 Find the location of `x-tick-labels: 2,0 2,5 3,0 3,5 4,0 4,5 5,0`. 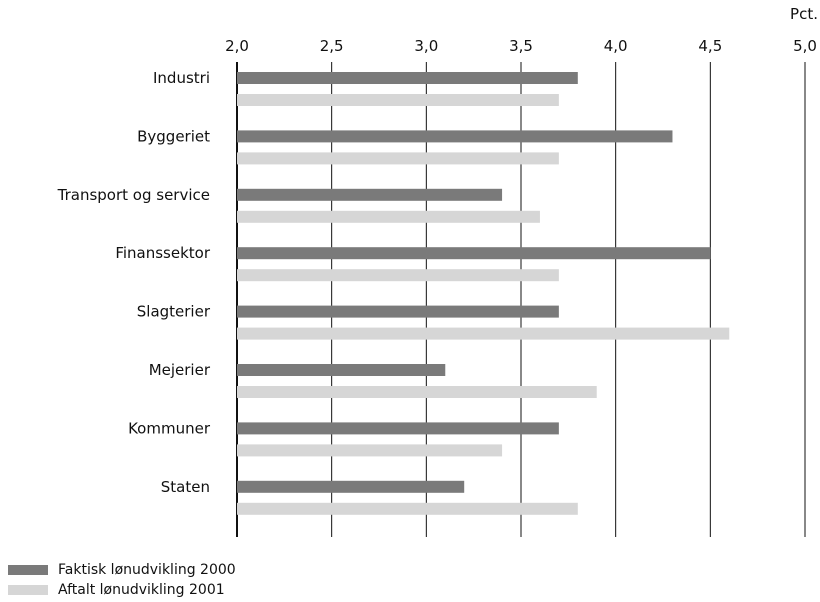

x-tick-labels: 2,0 2,5 3,0 3,5 4,0 4,5 5,0 is located at coordinates (521, 46).